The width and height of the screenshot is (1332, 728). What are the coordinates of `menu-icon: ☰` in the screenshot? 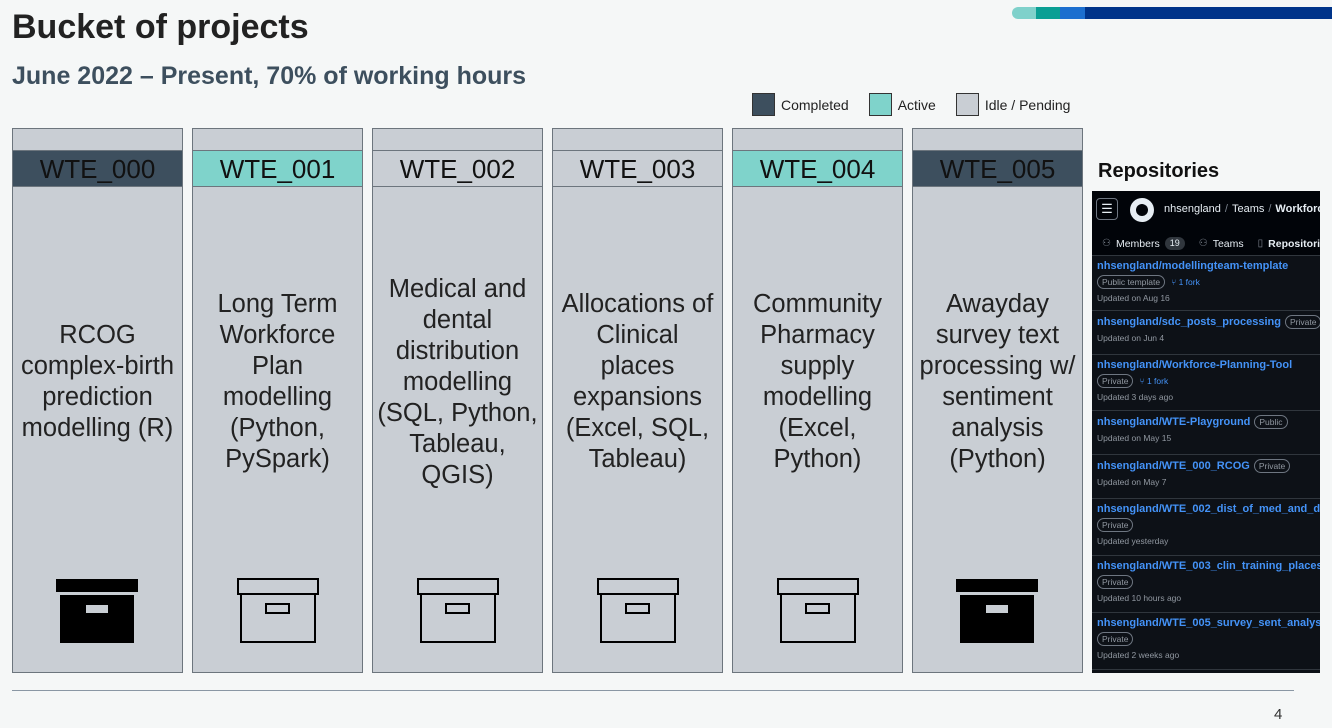 It's located at (1107, 209).